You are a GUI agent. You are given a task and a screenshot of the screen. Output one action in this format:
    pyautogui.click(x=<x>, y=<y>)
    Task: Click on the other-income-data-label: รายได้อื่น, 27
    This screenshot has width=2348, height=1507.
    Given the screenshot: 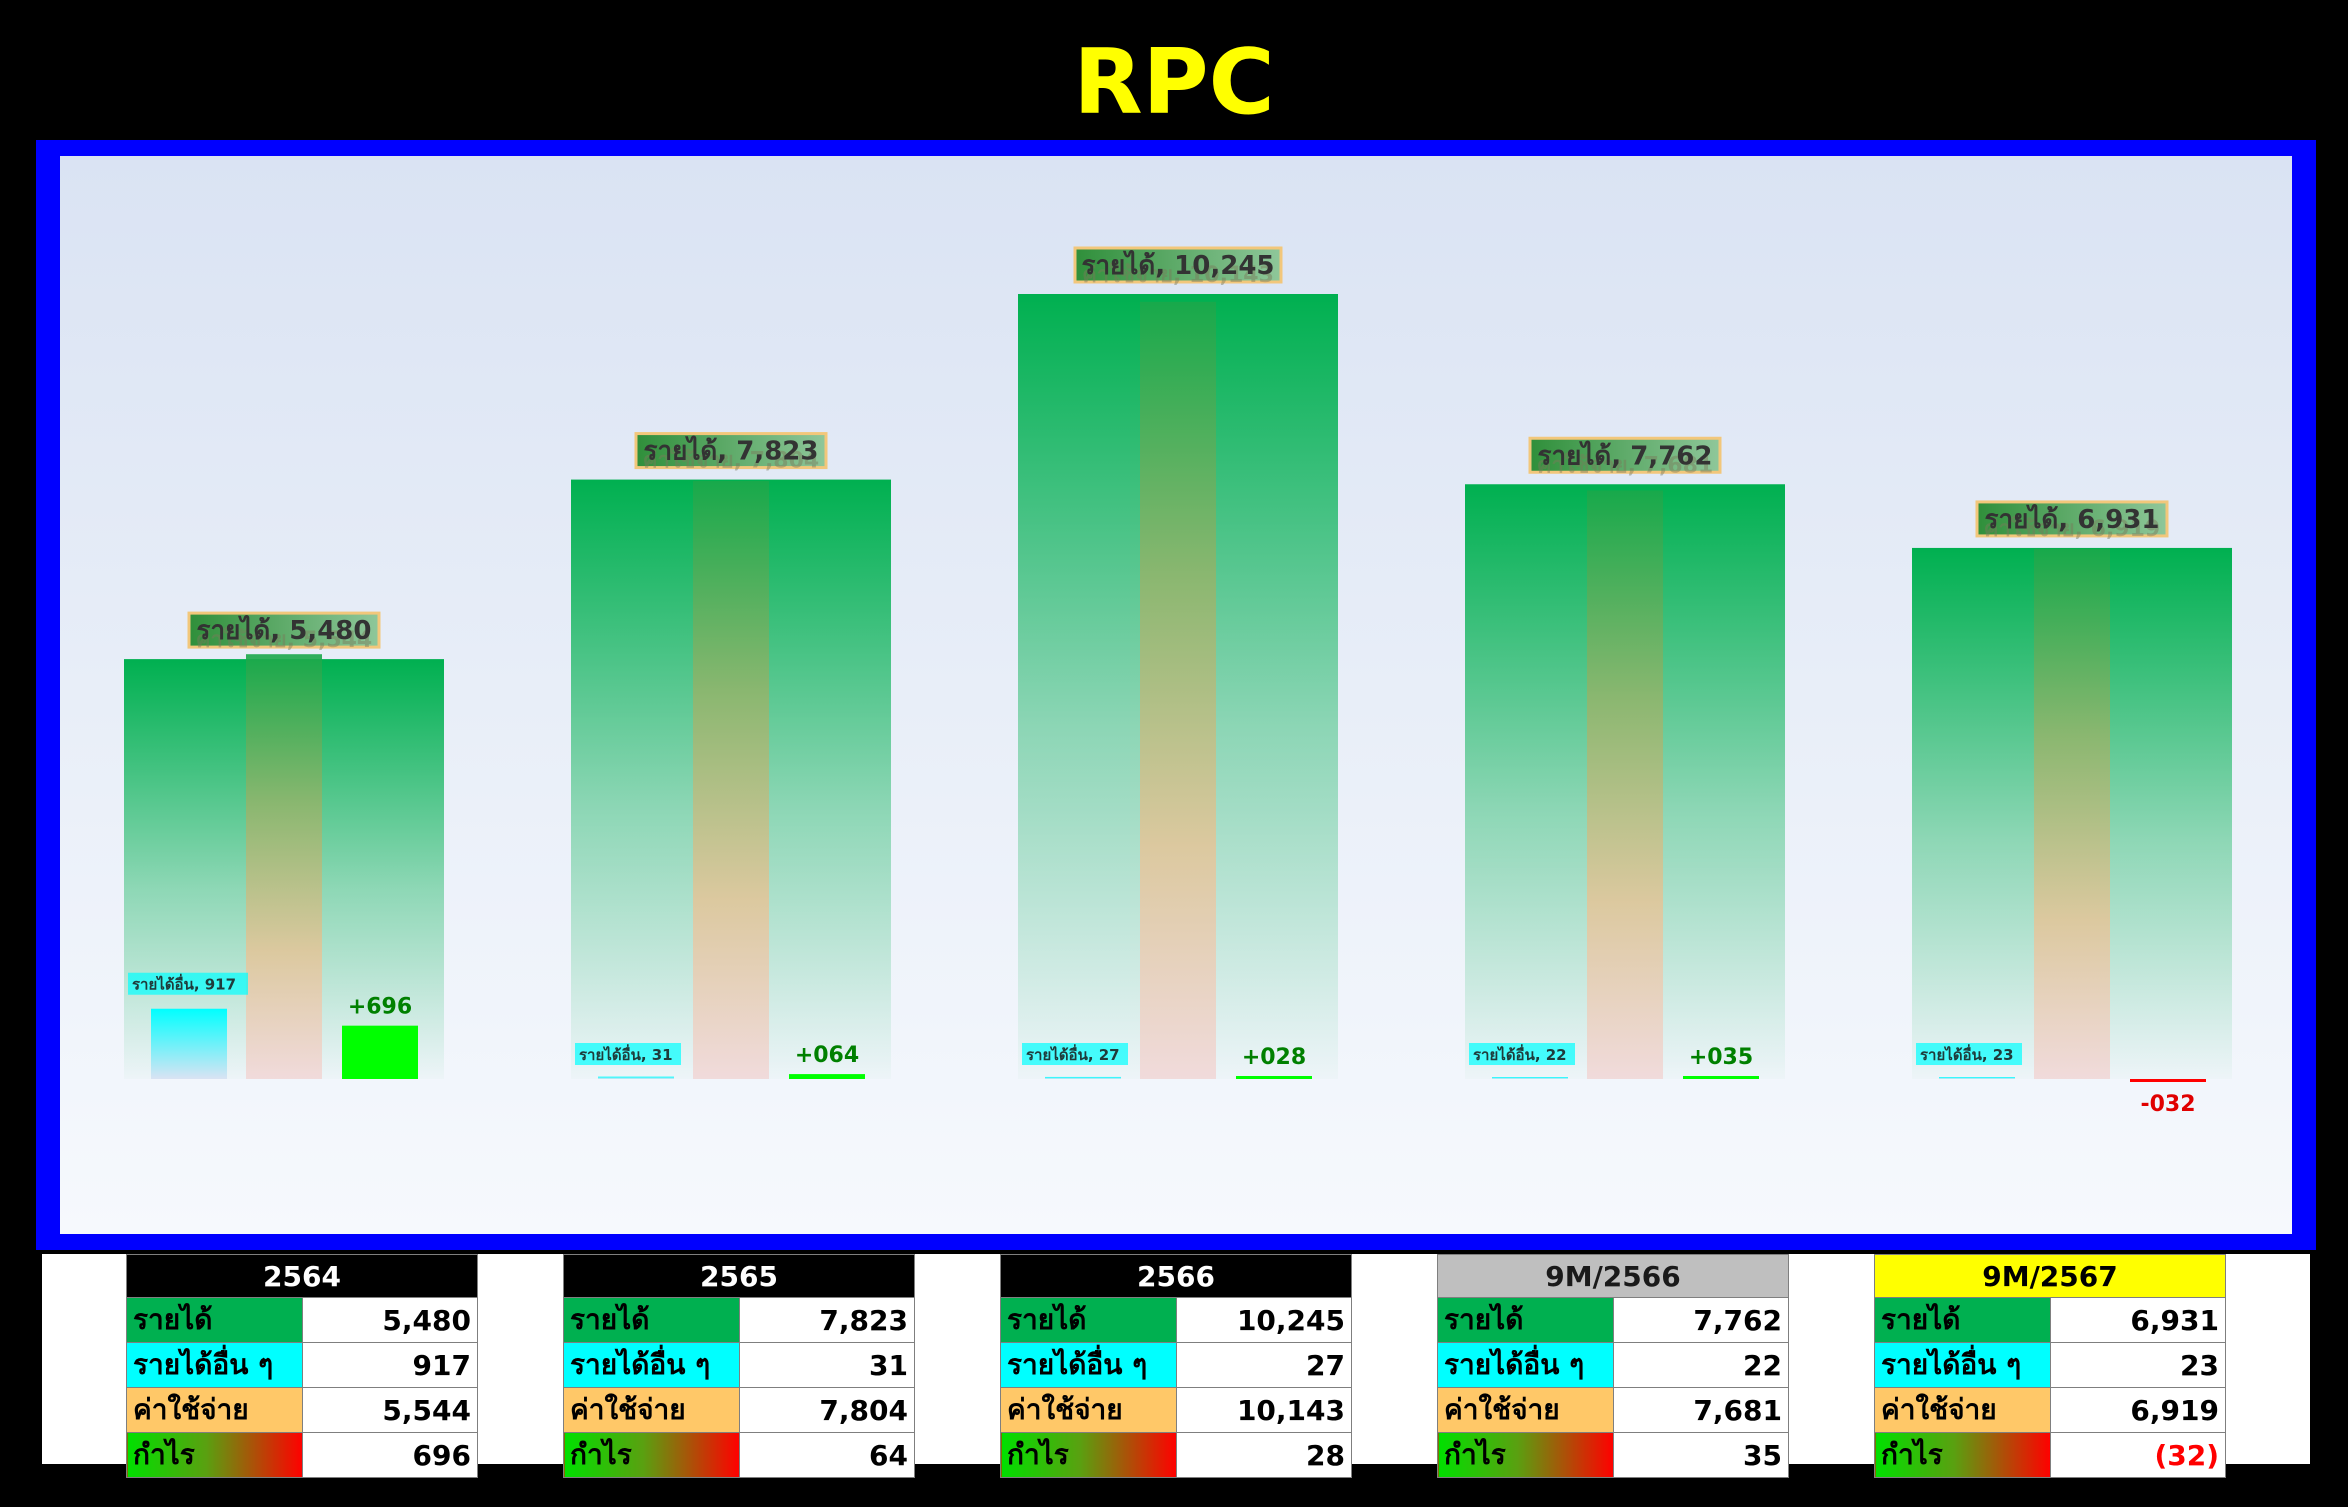 What is the action you would take?
    pyautogui.click(x=1073, y=1054)
    